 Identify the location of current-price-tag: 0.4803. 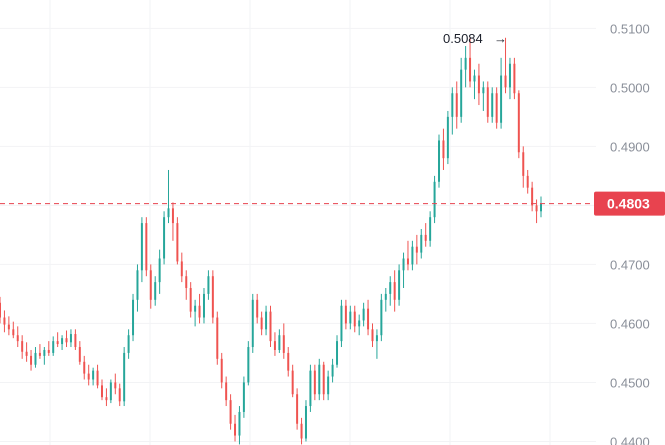
(629, 203).